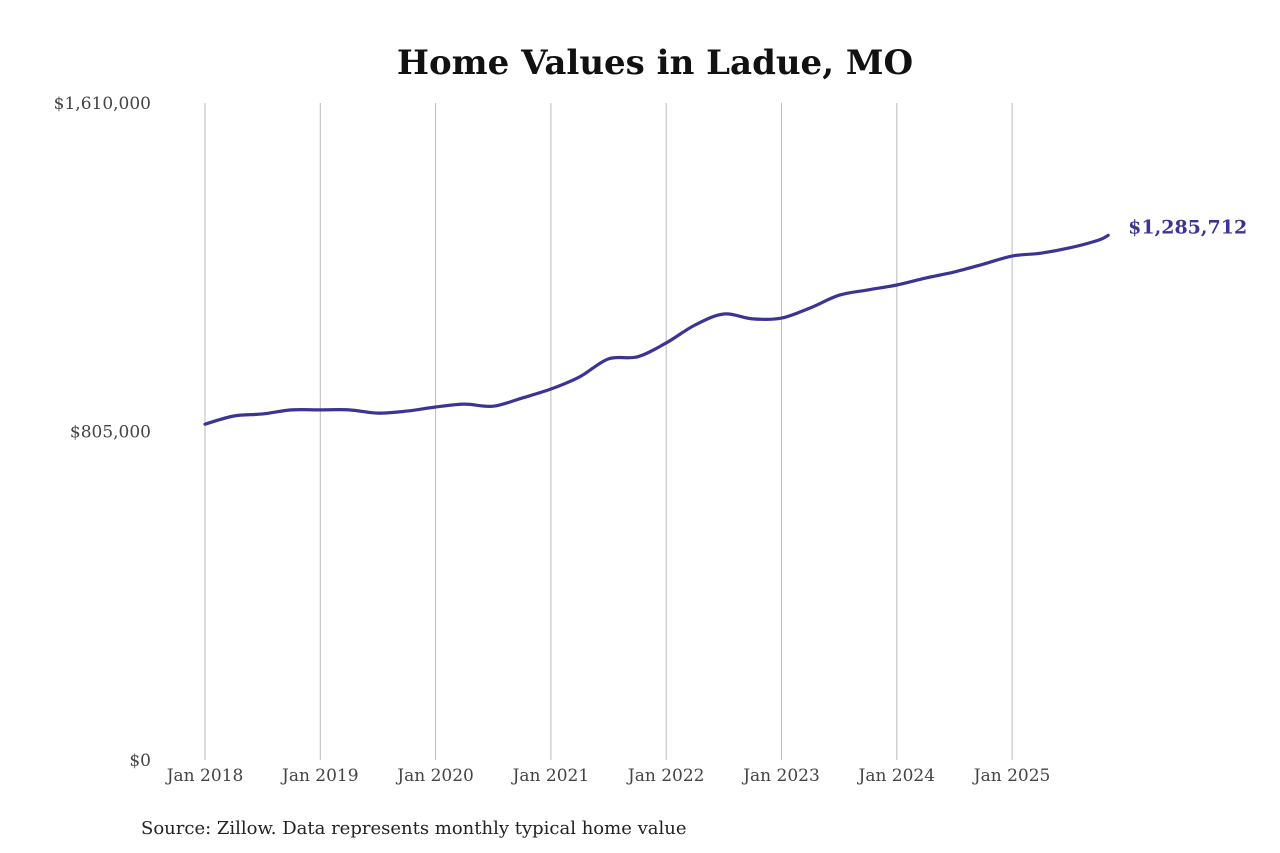 Image resolution: width=1280 pixels, height=853 pixels. Describe the element at coordinates (110, 433) in the screenshot. I see `y-tick-label: $805,000` at that location.